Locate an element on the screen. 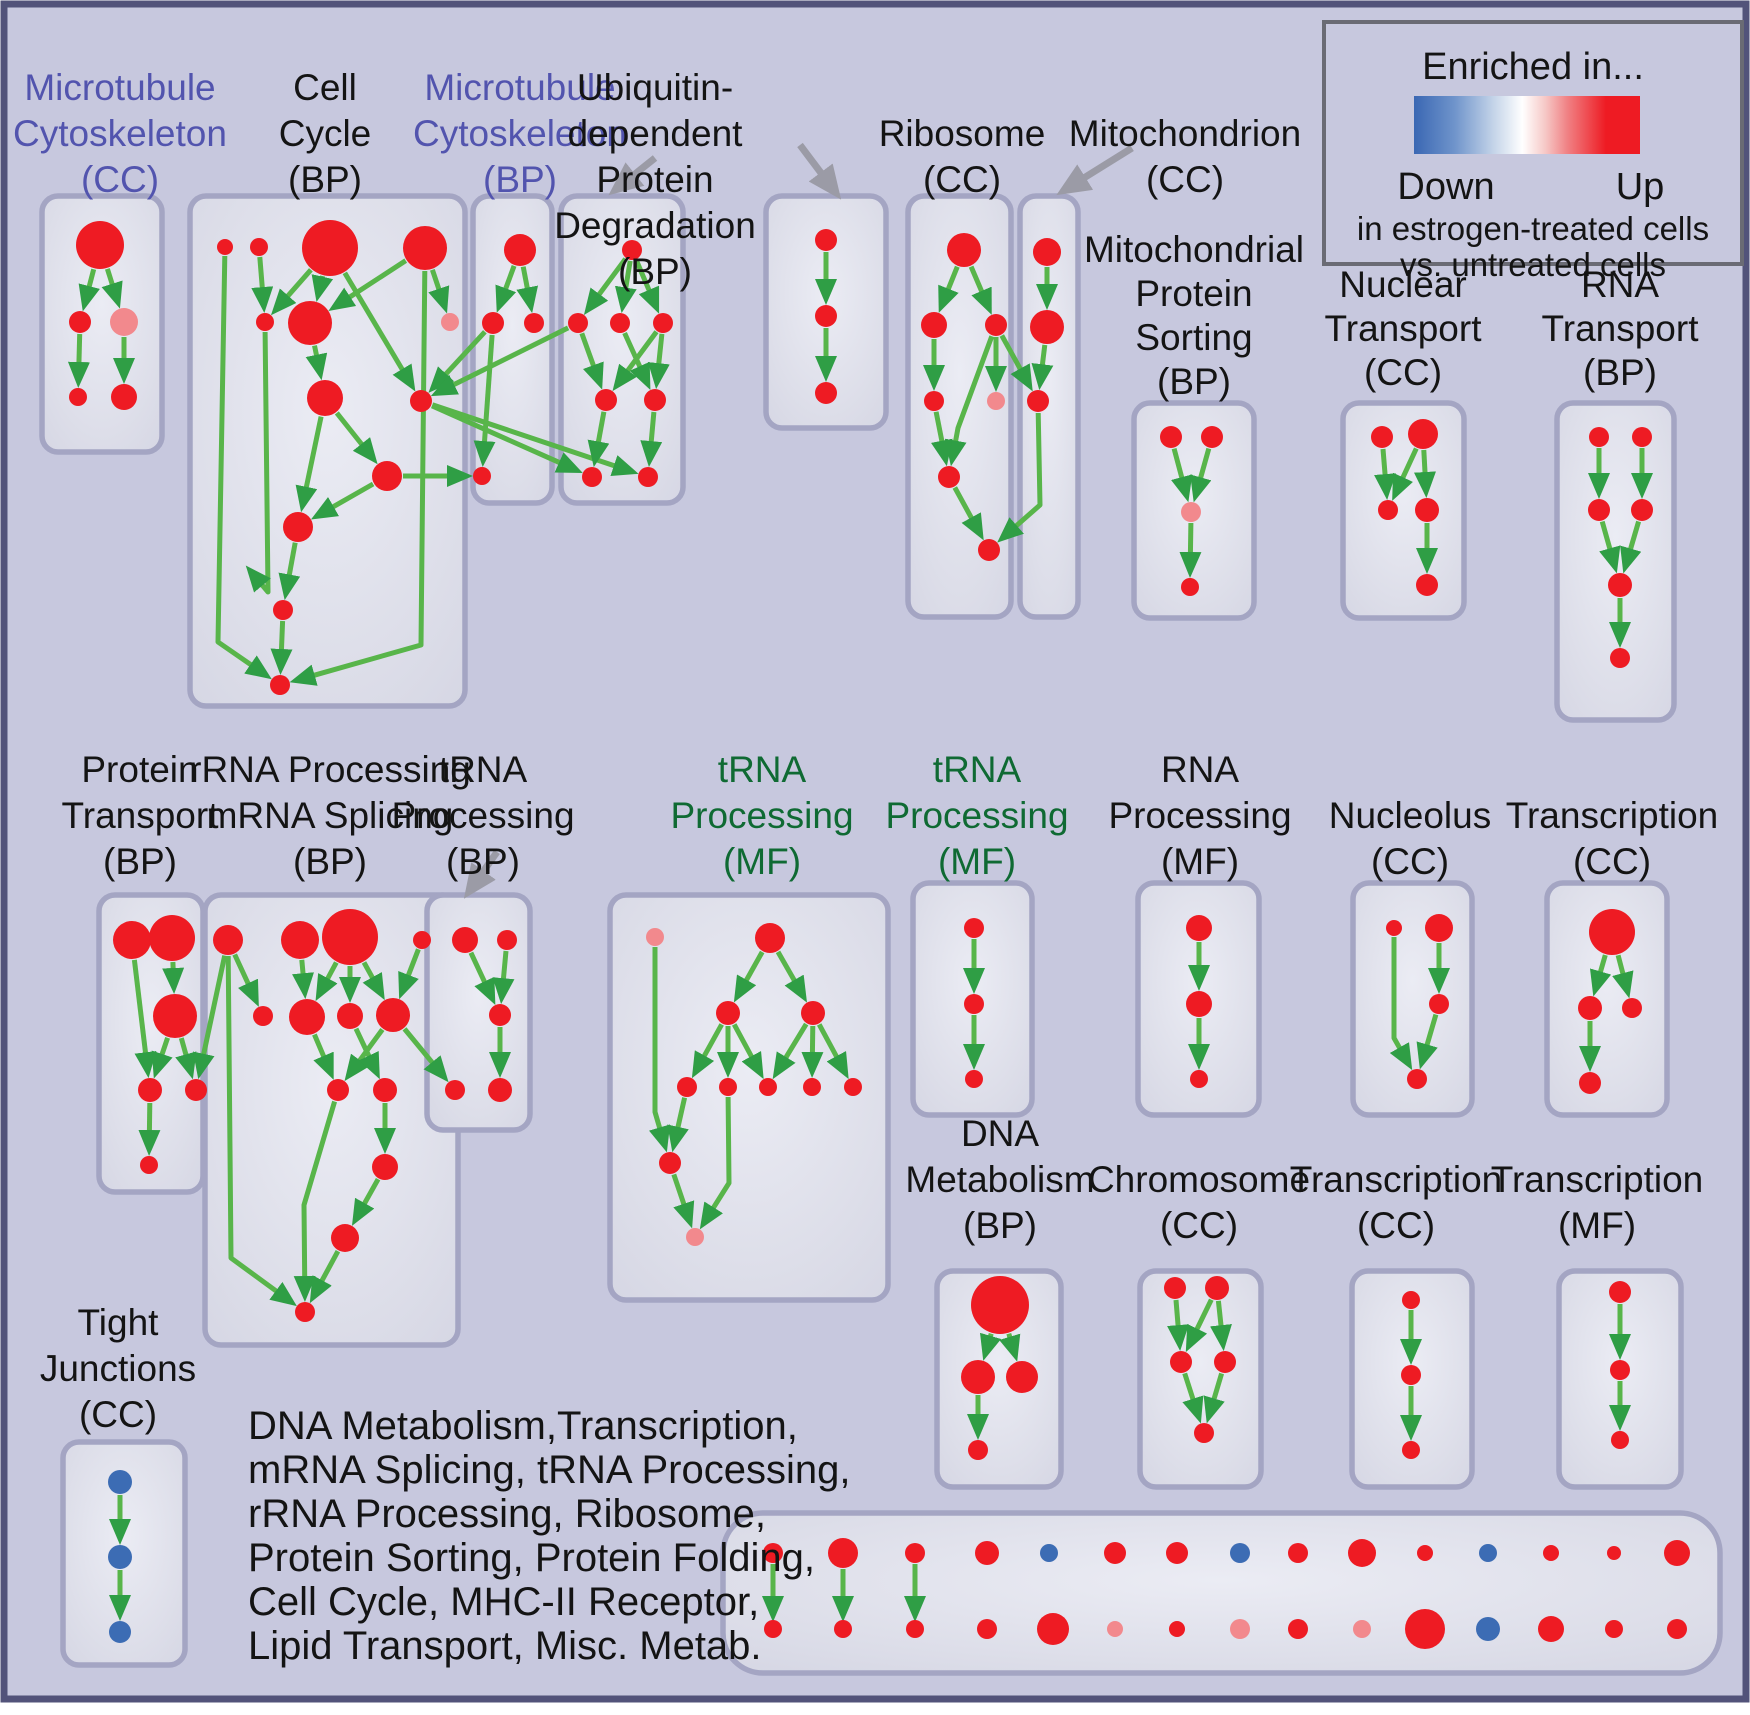 The width and height of the screenshot is (1750, 1715). go-term-node-I4 is located at coordinates (1427, 510).